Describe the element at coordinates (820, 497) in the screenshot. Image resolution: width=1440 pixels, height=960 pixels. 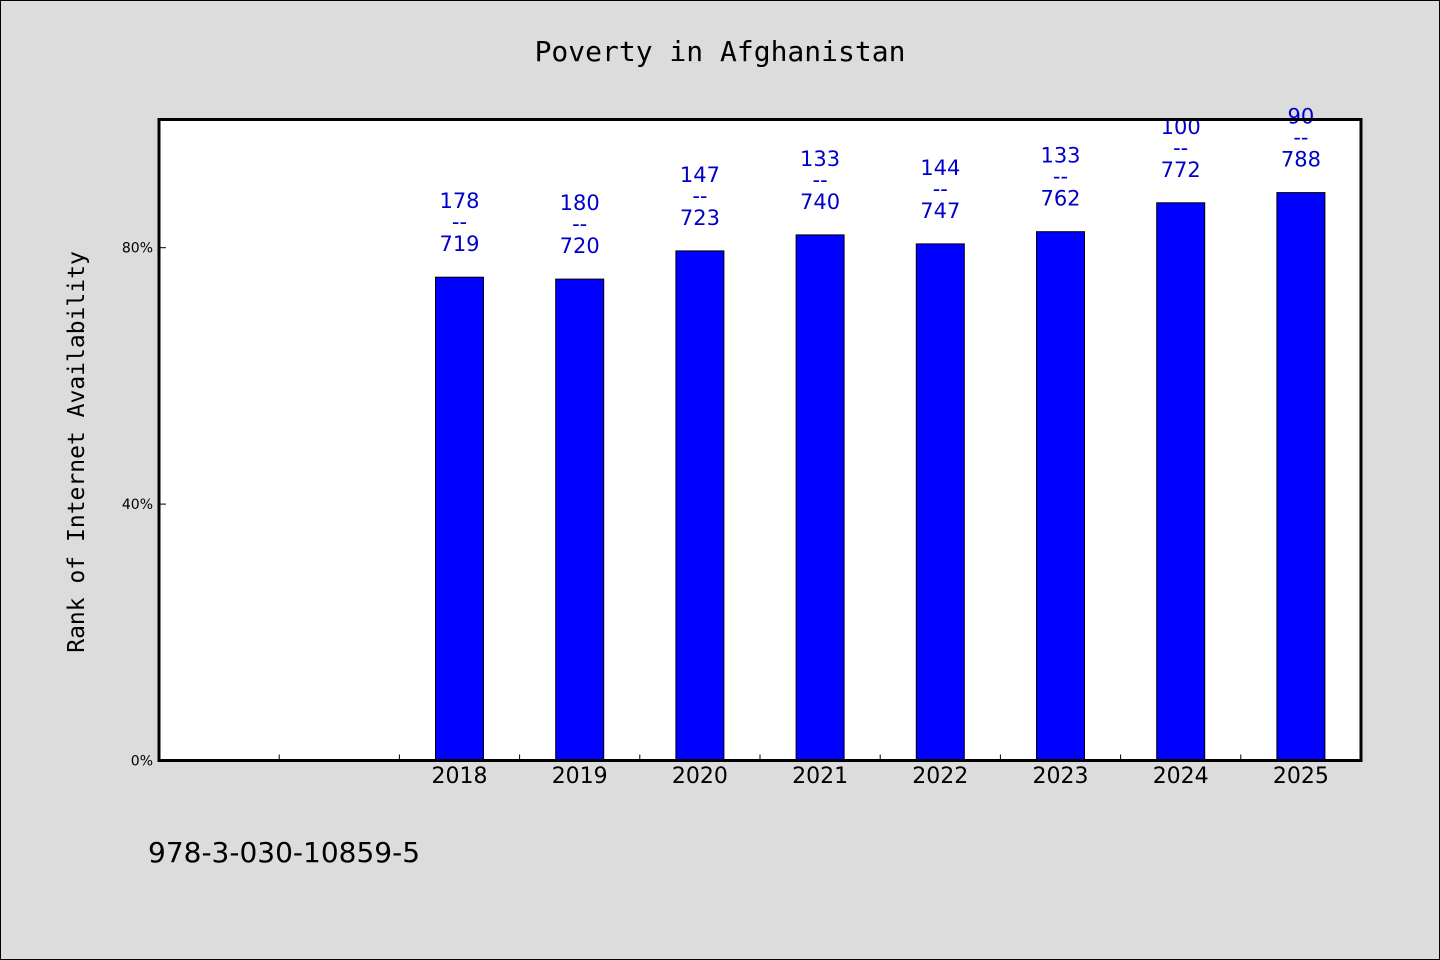
I see `bar-2021` at that location.